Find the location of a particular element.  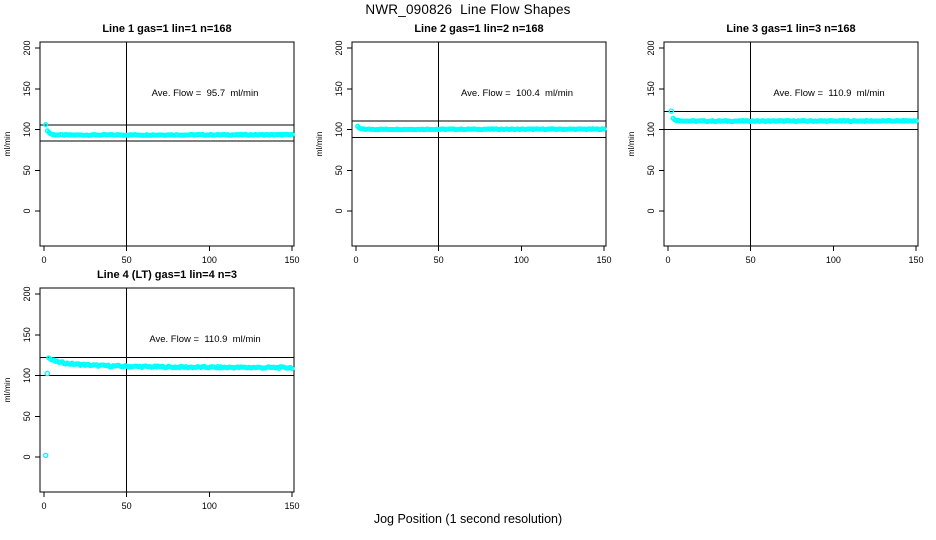

figure-x-axis-label: Jog Position (1 second resolution) is located at coordinates (468, 519).